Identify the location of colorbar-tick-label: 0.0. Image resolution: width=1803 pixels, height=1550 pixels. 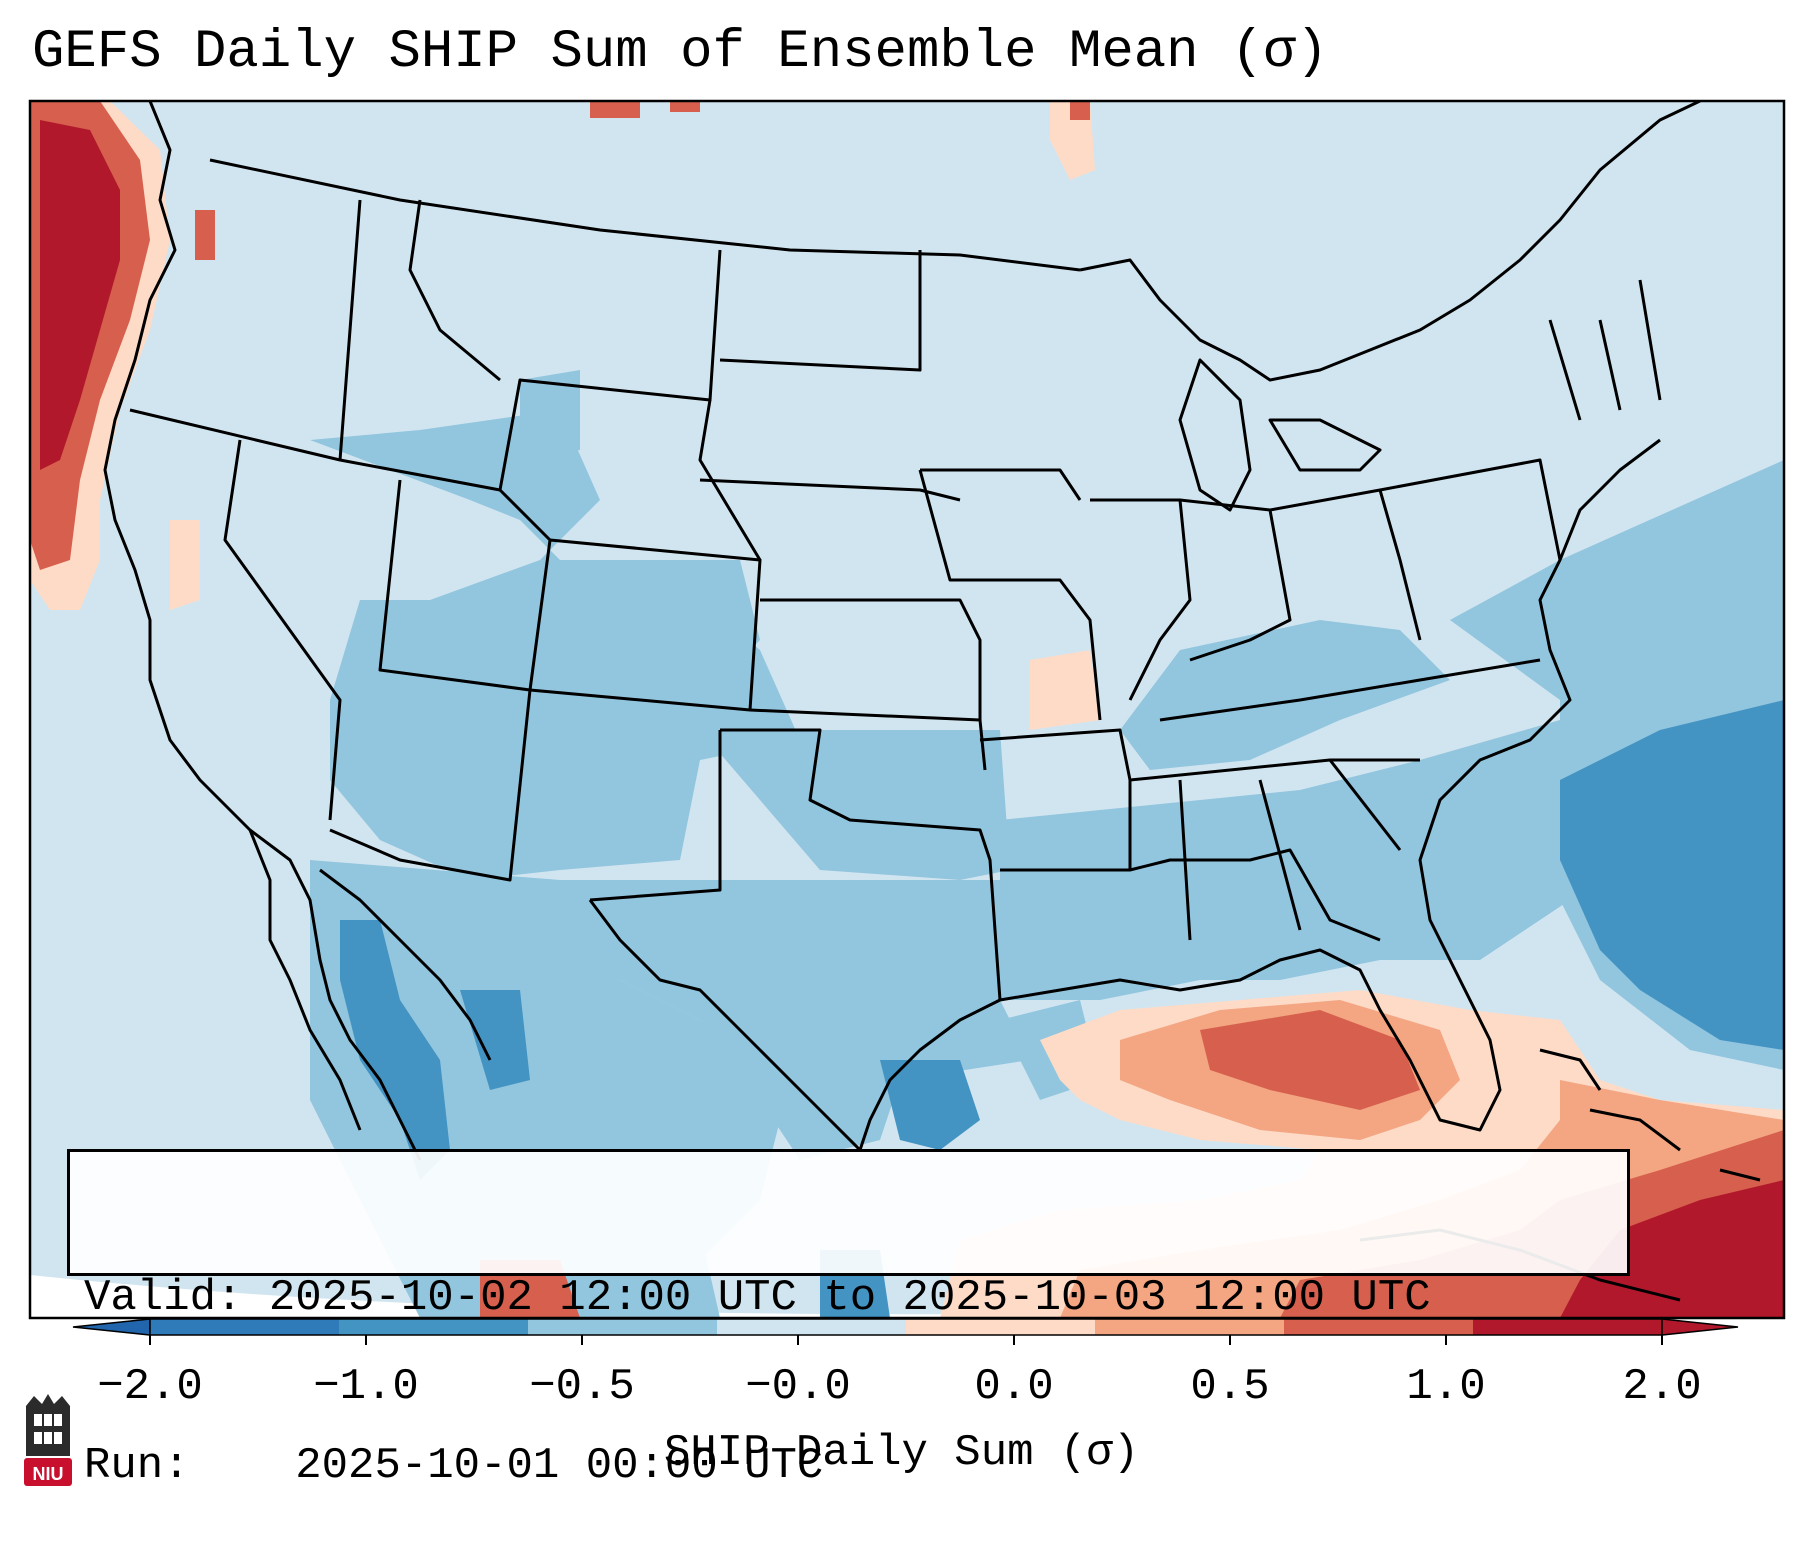
(1014, 1387).